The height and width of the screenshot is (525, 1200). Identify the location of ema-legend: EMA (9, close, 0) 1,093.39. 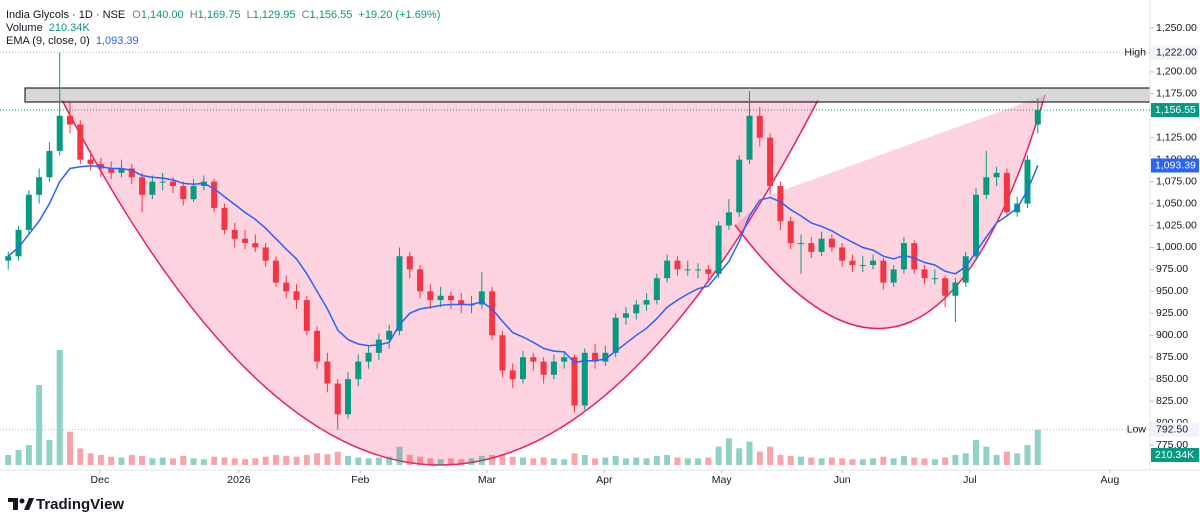
(72, 41).